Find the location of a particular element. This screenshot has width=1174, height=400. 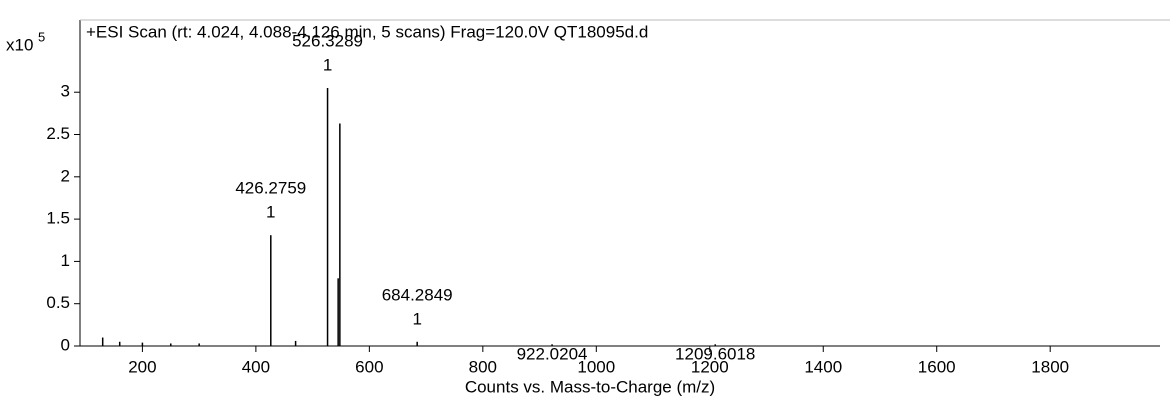

x-tick-label: 800 is located at coordinates (483, 366).